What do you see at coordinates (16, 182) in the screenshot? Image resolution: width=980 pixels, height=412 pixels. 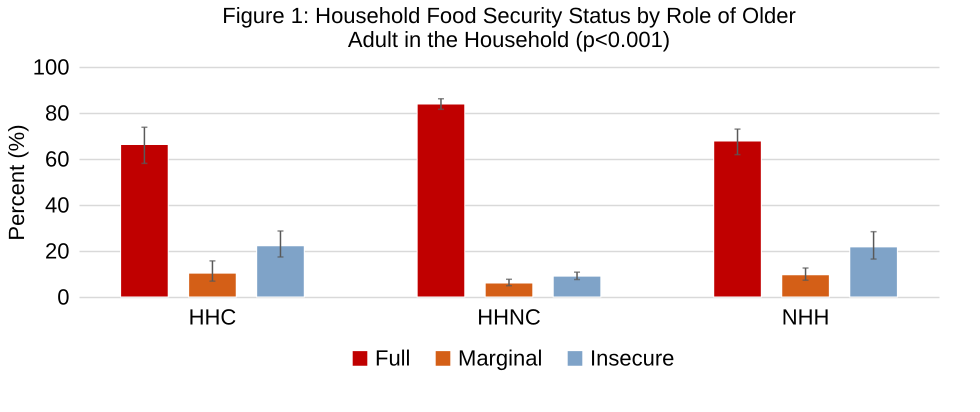 I see `y-axis-title: Percent (%)` at bounding box center [16, 182].